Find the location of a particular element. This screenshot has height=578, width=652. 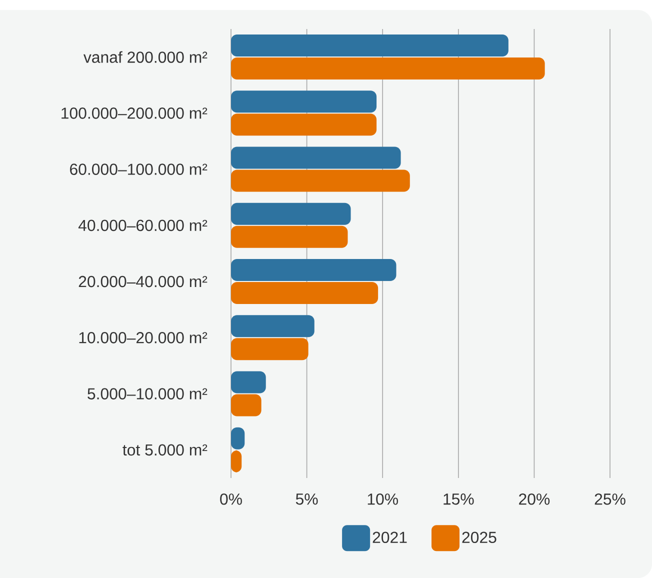

x-tick-label: 10% is located at coordinates (383, 499).